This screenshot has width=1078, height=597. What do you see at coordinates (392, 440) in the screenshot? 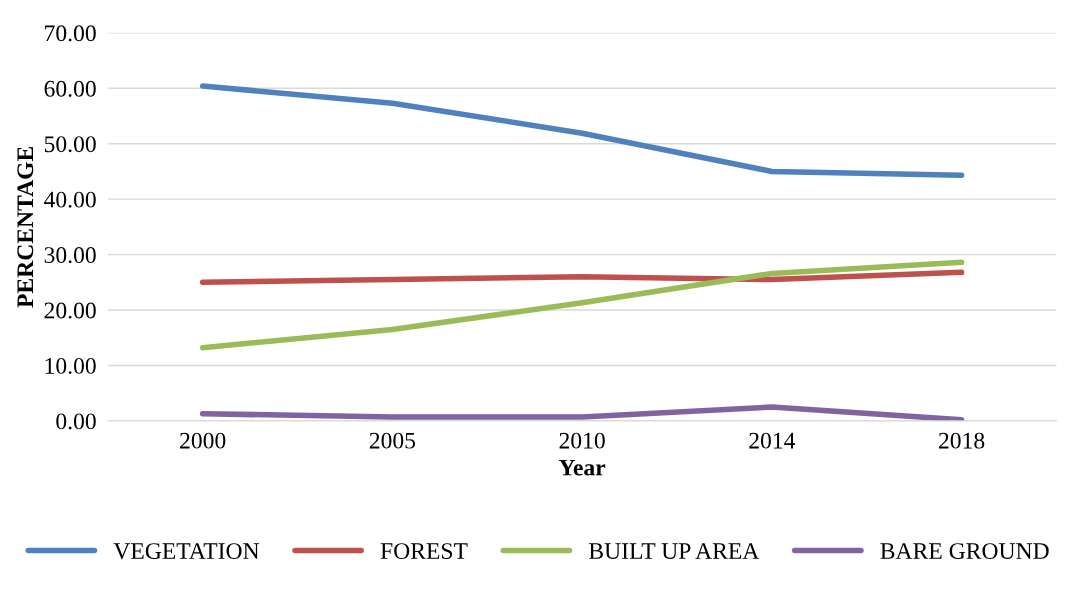
I see `x-tick-label: 2005` at bounding box center [392, 440].